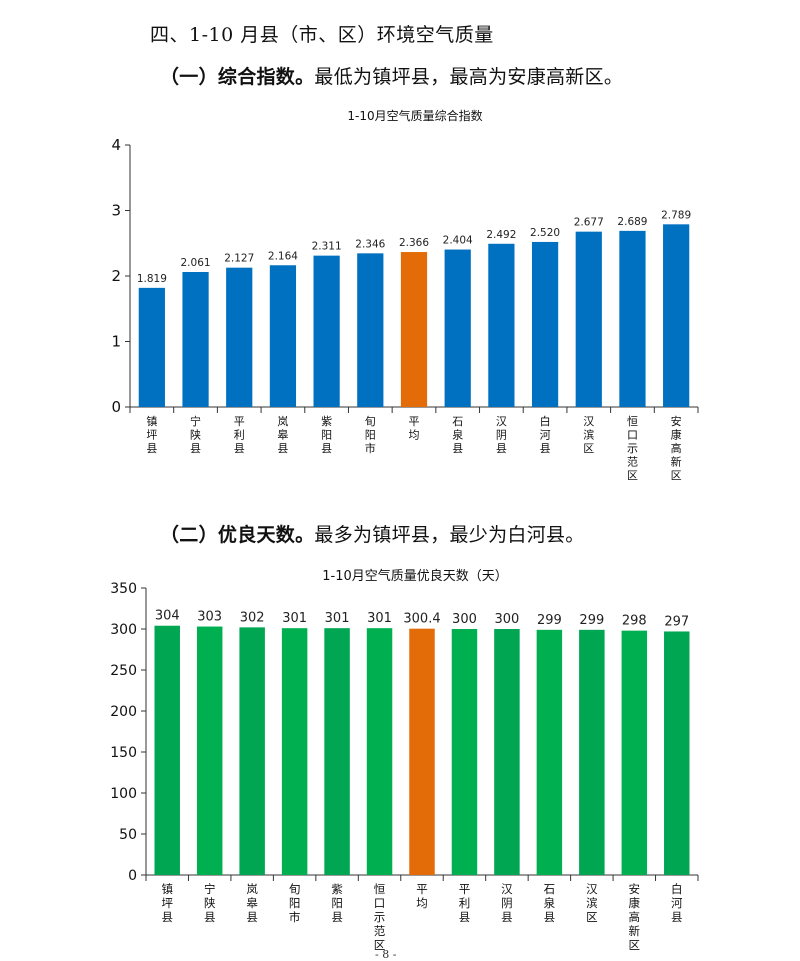 The image size is (800, 961). What do you see at coordinates (283, 256) in the screenshot?
I see `data-label: 2.164` at bounding box center [283, 256].